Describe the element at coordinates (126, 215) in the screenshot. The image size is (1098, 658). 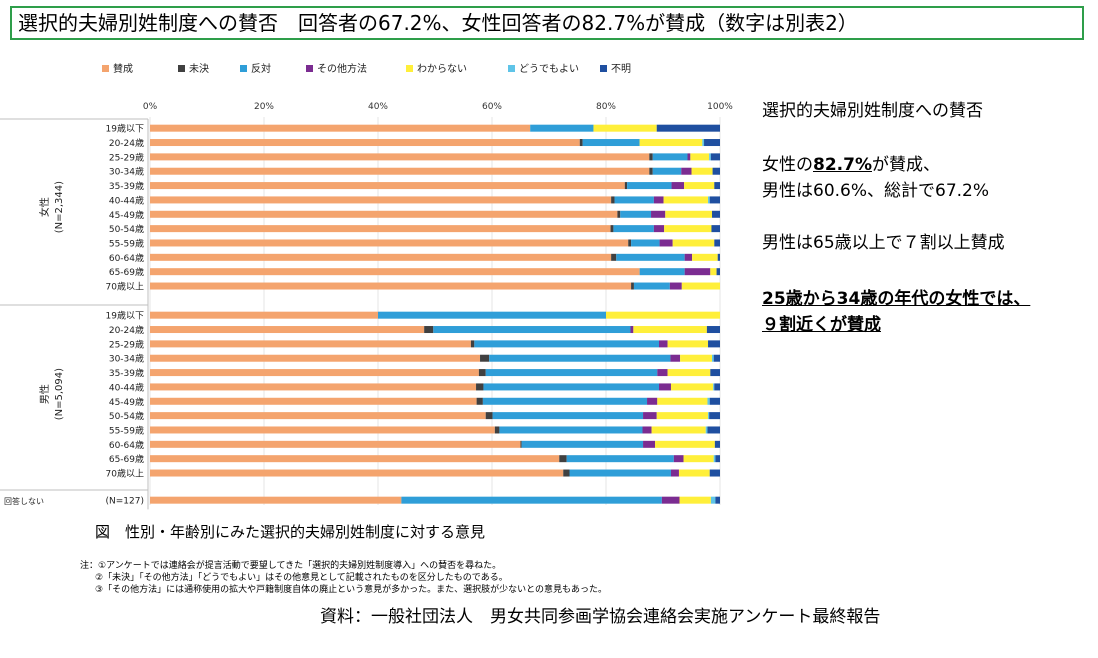
I see `row-label: 45-49歳` at that location.